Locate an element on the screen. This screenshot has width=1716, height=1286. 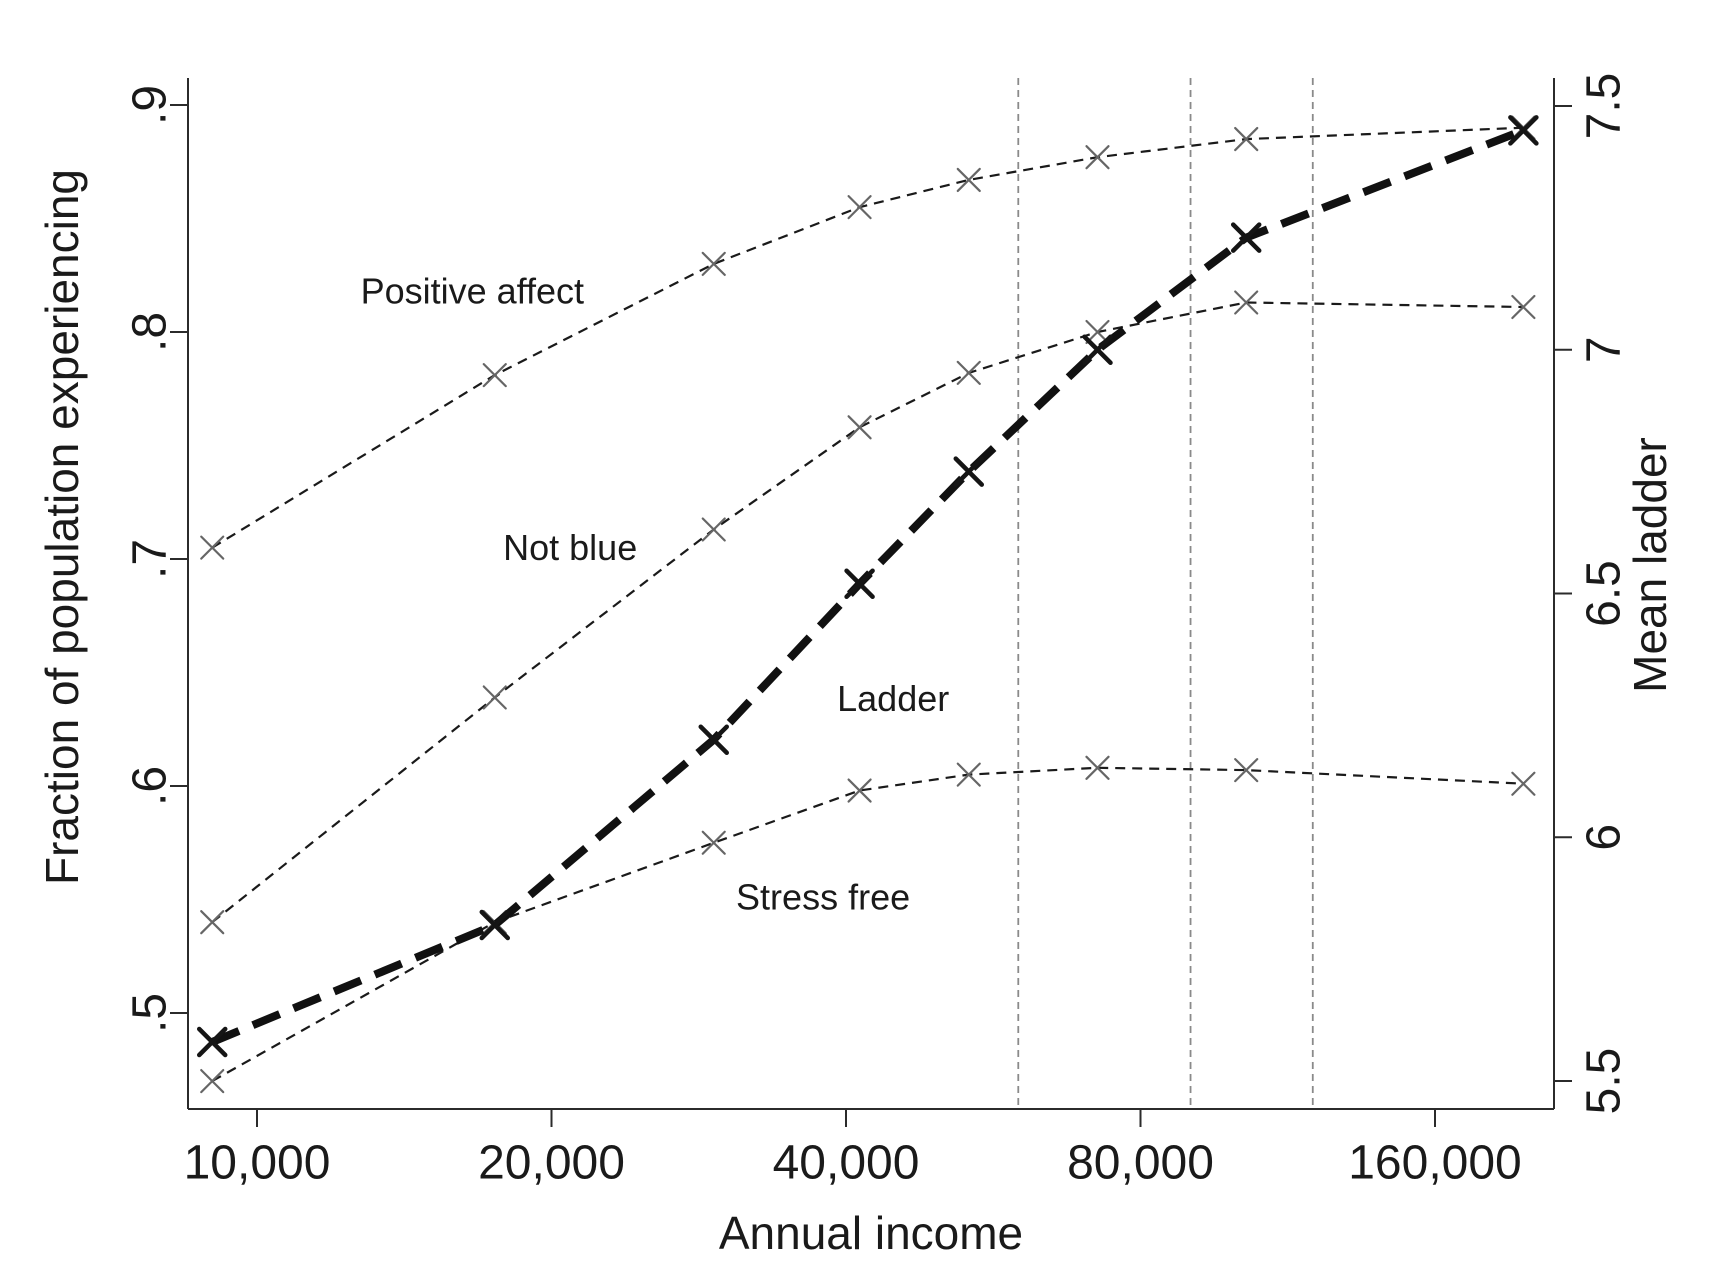
x-axis-title: Annual income is located at coordinates (871, 1233).